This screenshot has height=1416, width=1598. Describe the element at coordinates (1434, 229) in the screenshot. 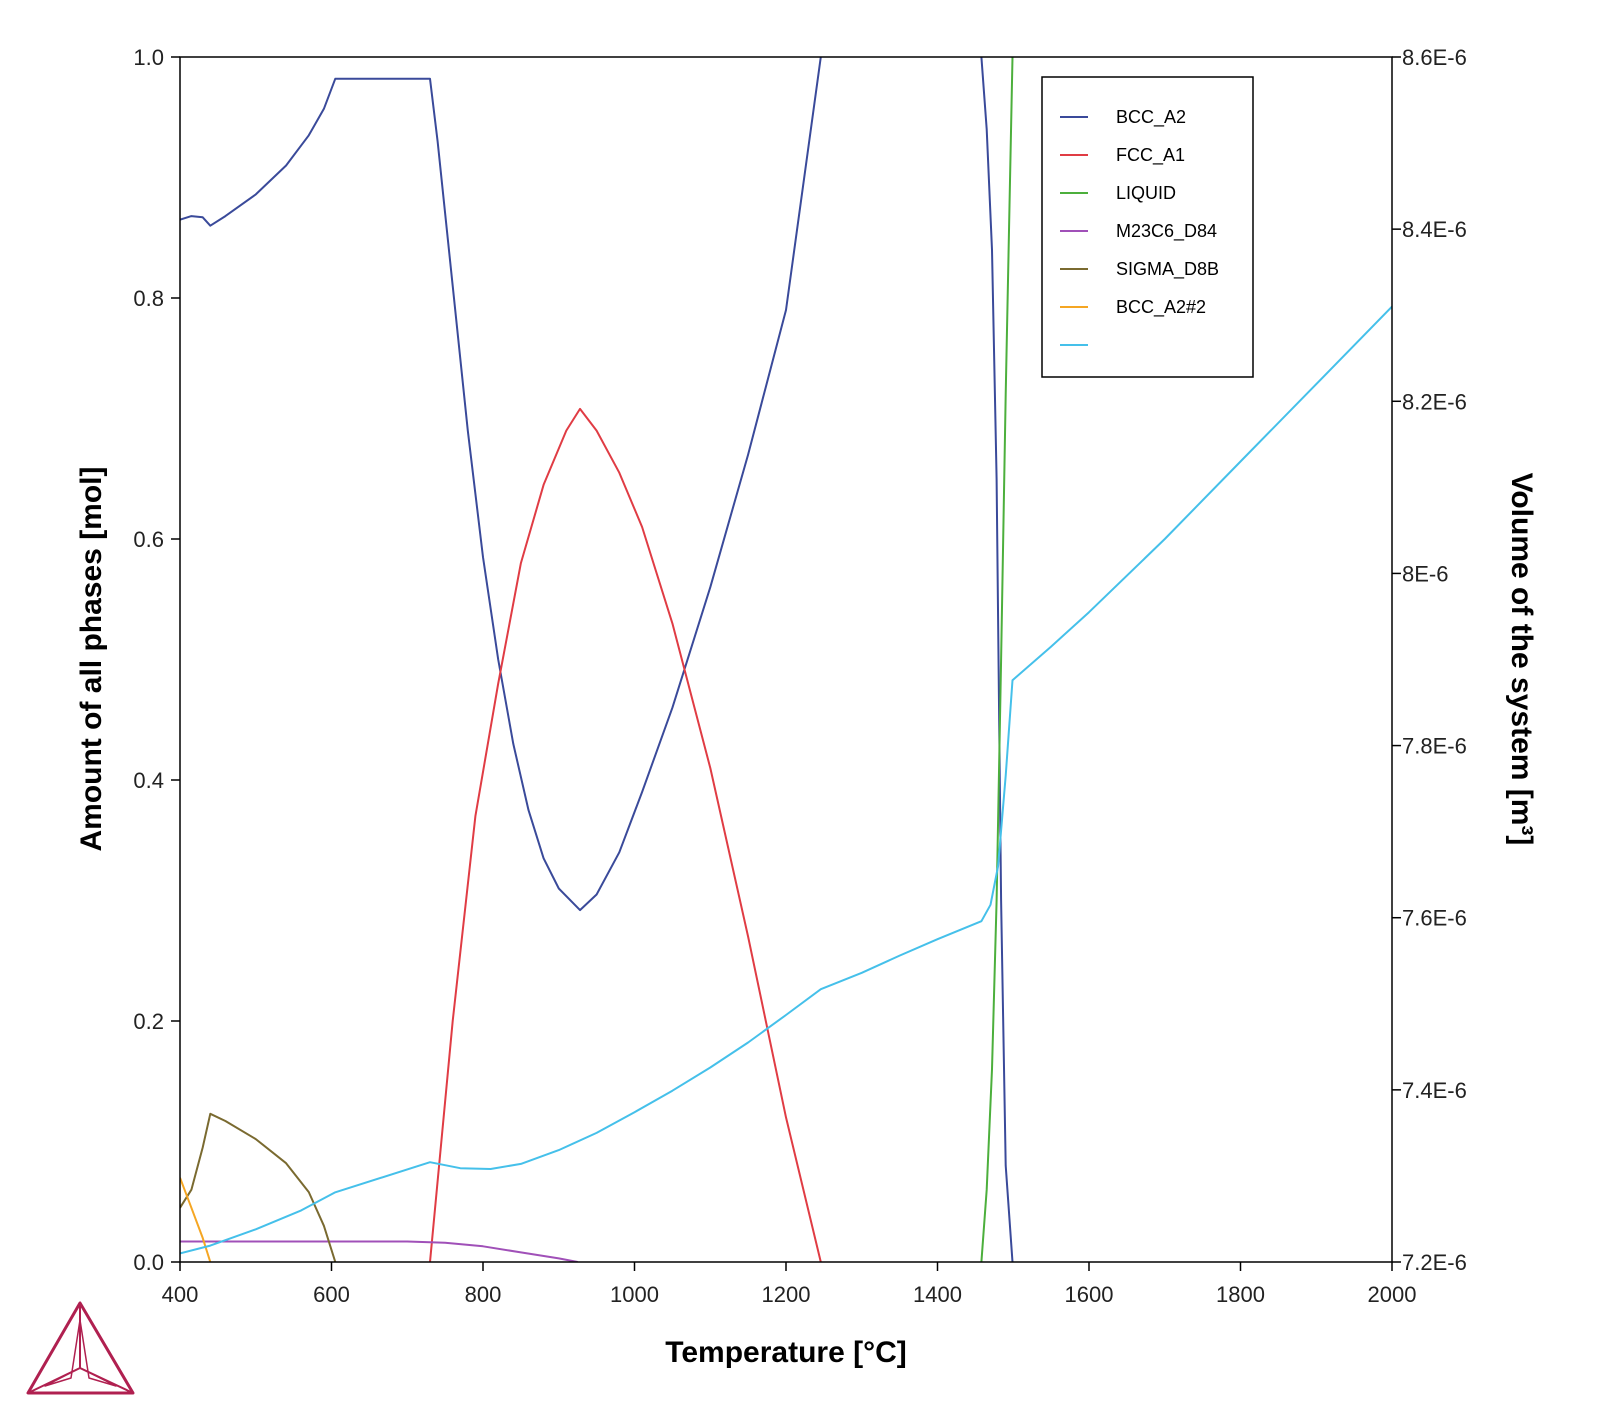

I see `y2-tick-label: 8.4E-6` at that location.